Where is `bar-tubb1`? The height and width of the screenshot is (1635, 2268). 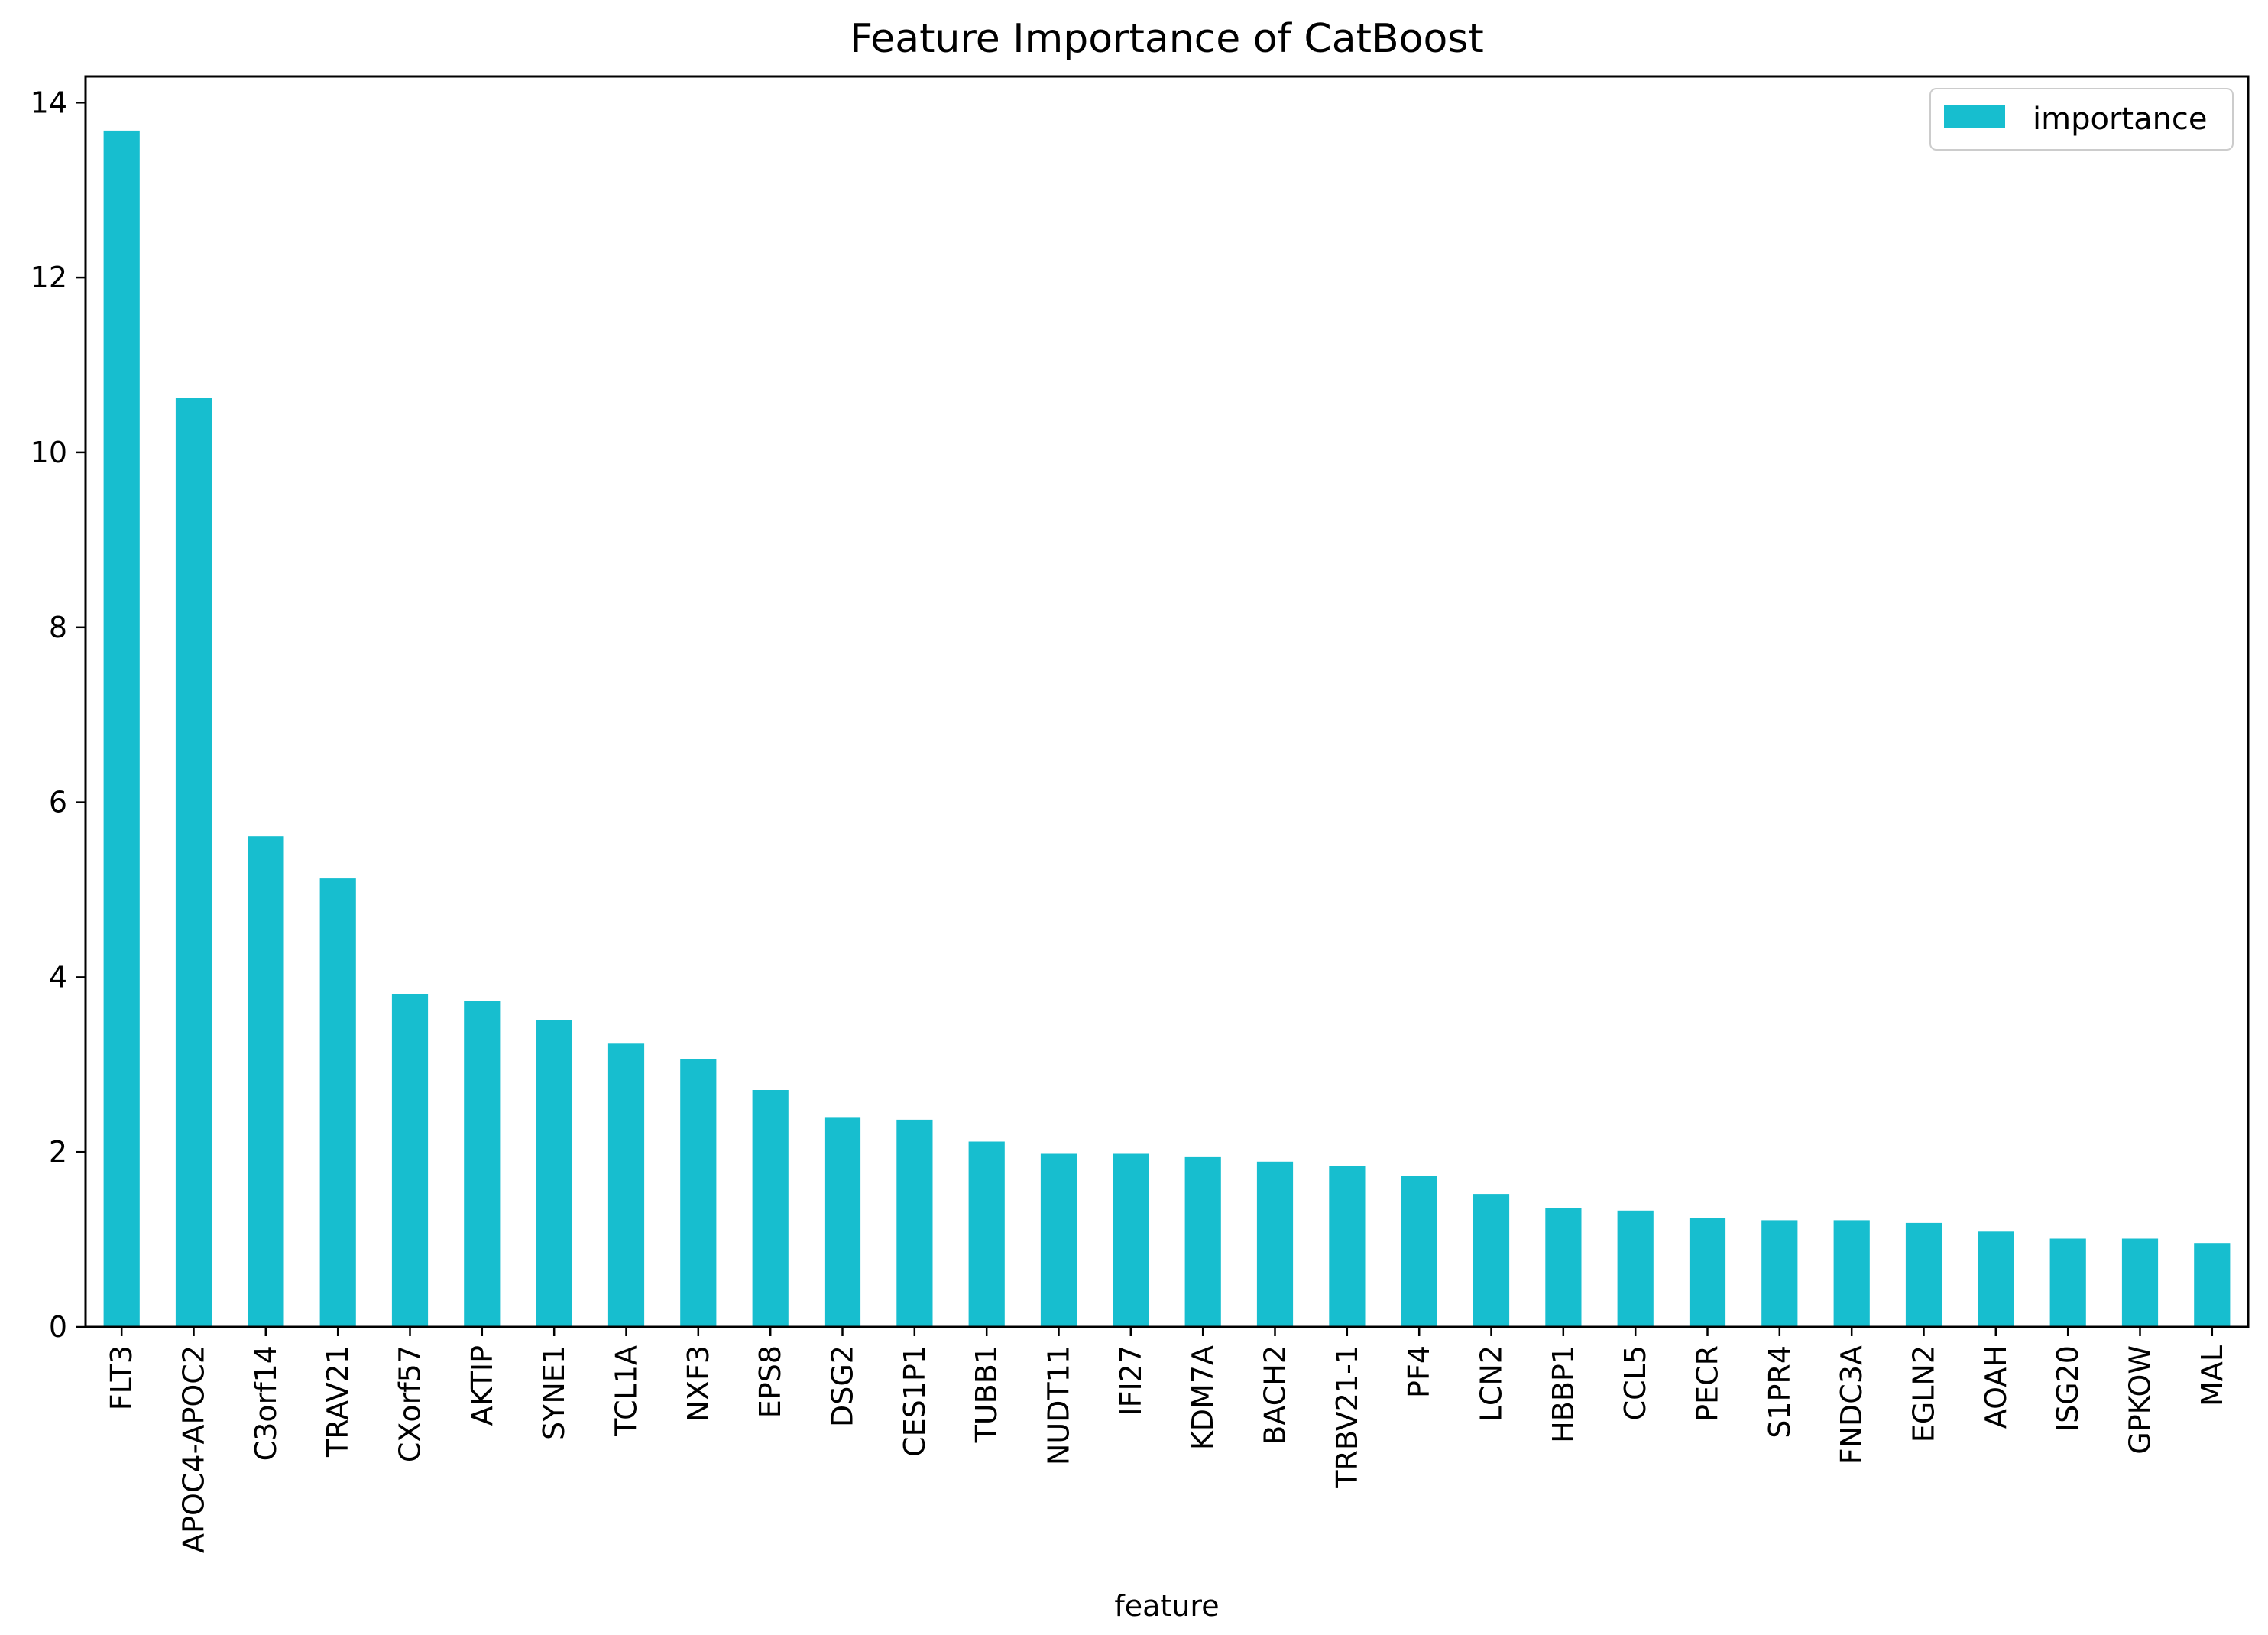 bar-tubb1 is located at coordinates (986, 1234).